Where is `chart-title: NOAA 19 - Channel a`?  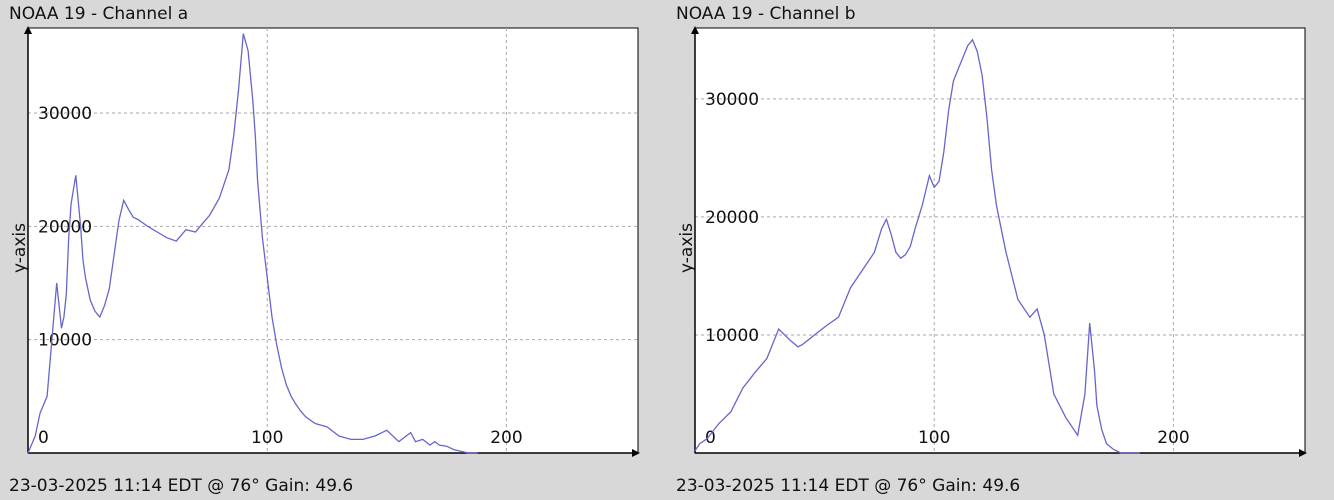
chart-title: NOAA 19 - Channel a is located at coordinates (99, 14).